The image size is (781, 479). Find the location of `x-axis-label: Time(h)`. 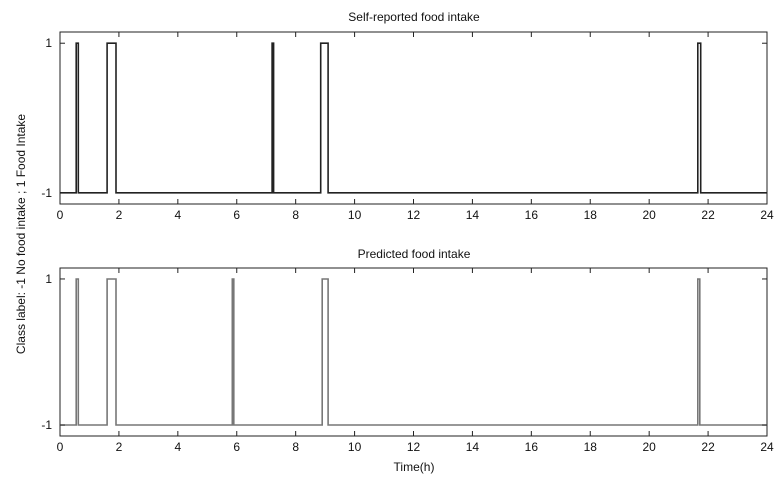

x-axis-label: Time(h) is located at coordinates (414, 467).